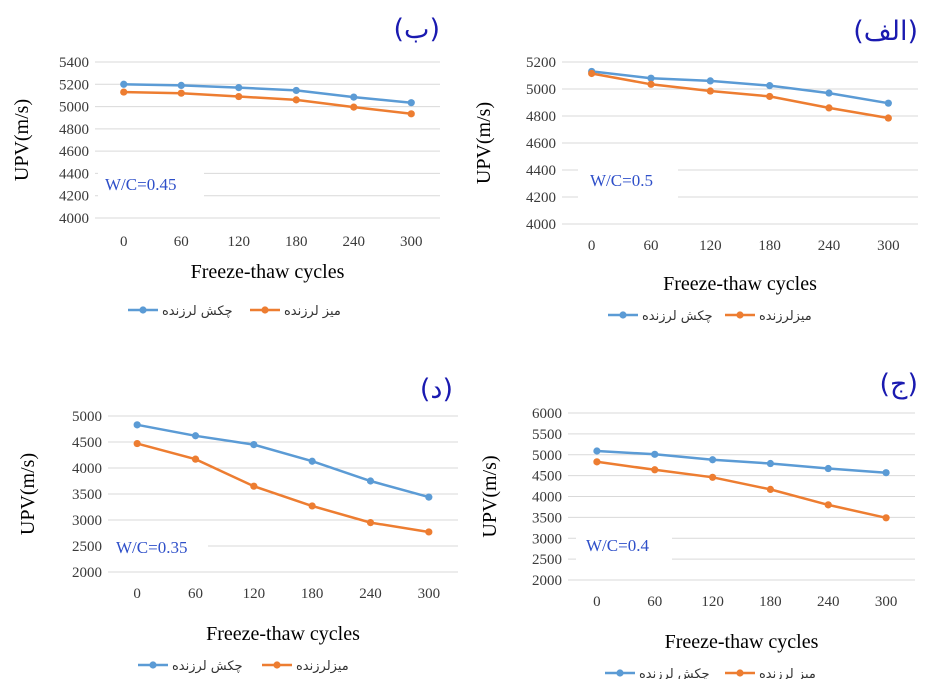 This screenshot has height=679, width=933. Describe the element at coordinates (416, 29) in the screenshot. I see `panel-label: (ب)` at that location.